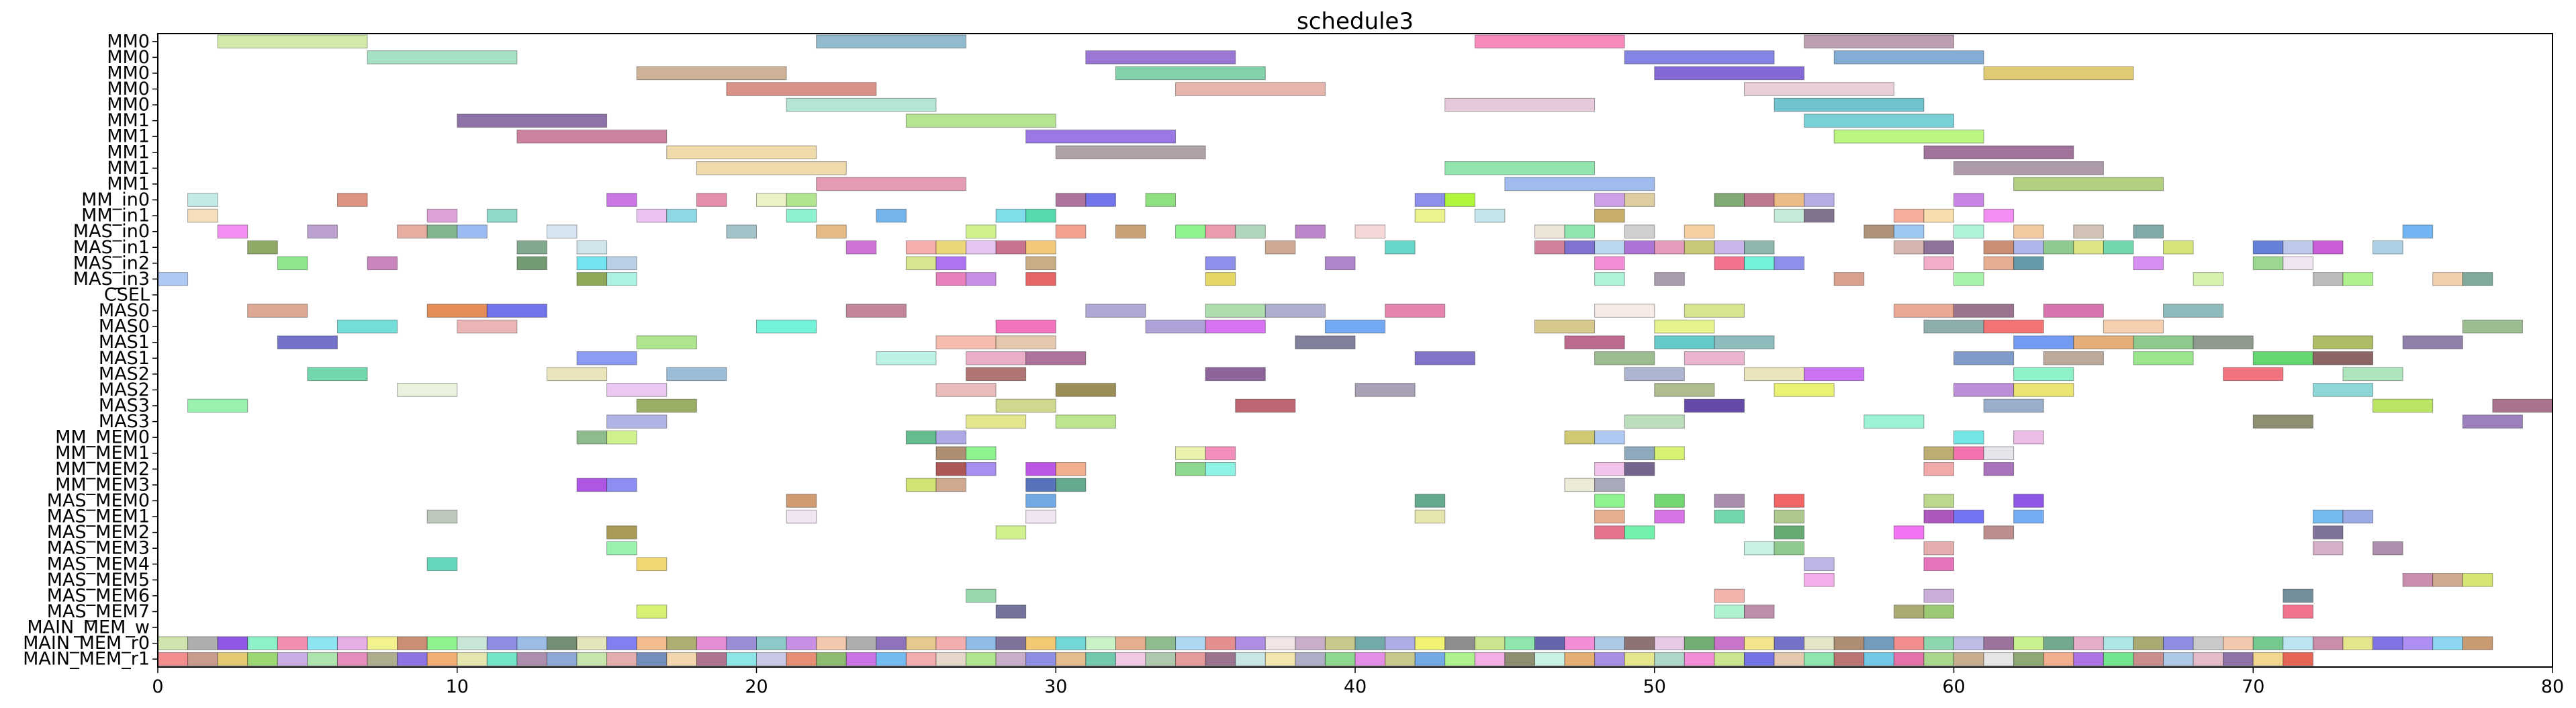 This screenshot has width=2576, height=708. Describe the element at coordinates (457, 686) in the screenshot. I see `x-tick-label: 10` at that location.